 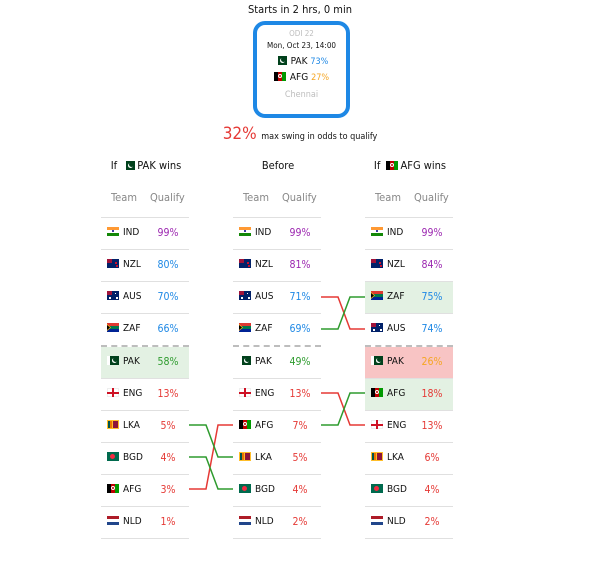 What do you see at coordinates (377, 424) in the screenshot?
I see `eng-flag-icon` at bounding box center [377, 424].